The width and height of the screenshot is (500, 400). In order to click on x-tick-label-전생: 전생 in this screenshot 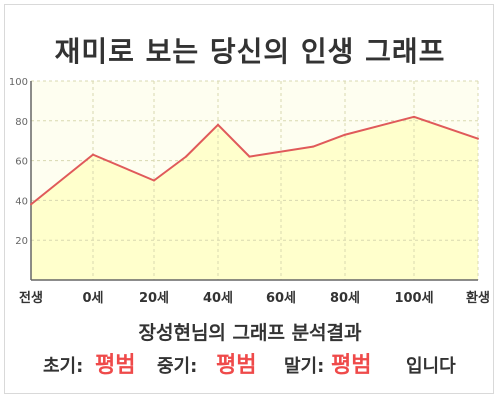, I will do `click(31, 298)`.